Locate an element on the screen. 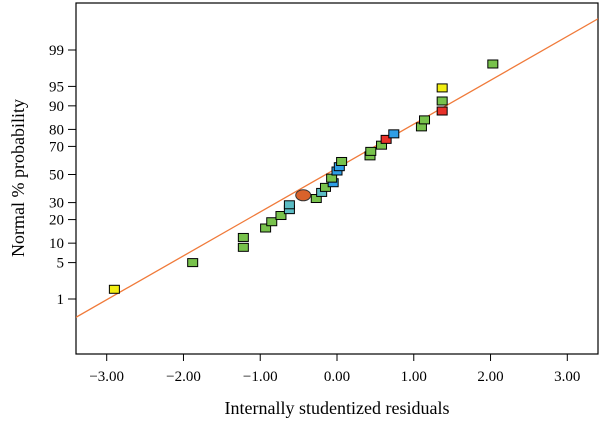 The width and height of the screenshot is (600, 424). x-tick-label: −1.00 is located at coordinates (260, 377).